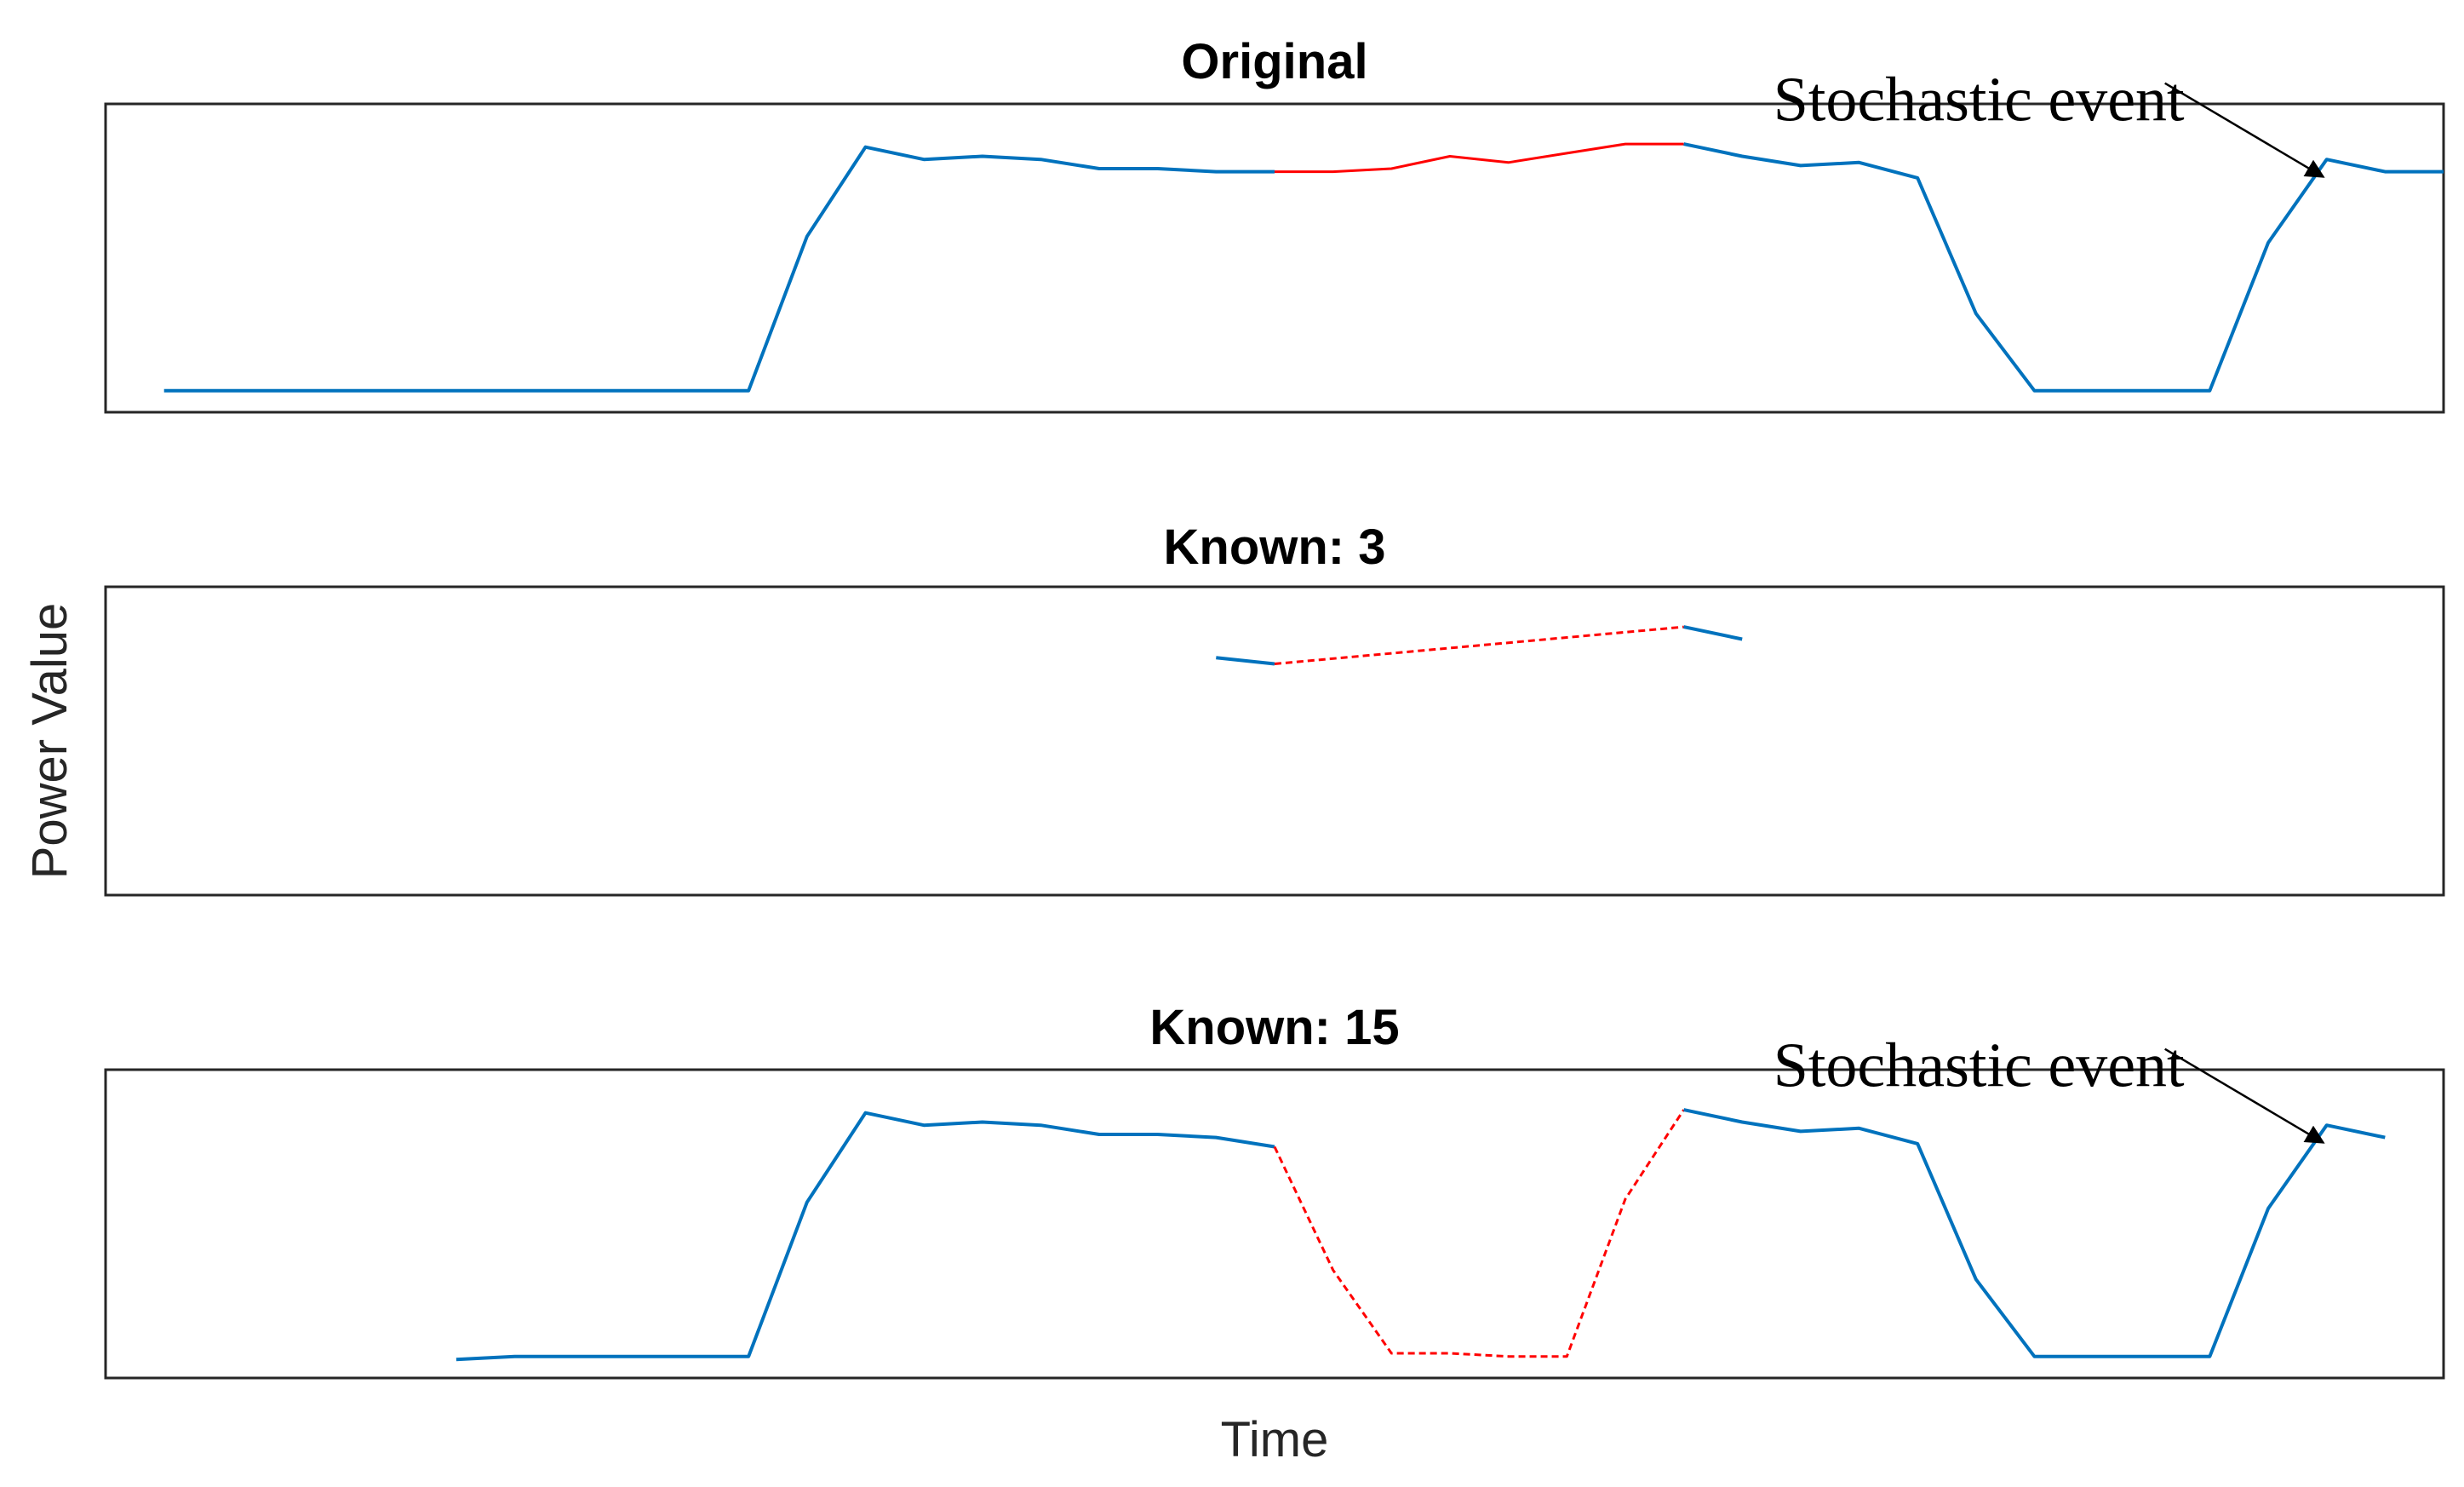  I want to click on panel-title: Known: 15, so click(1274, 1027).